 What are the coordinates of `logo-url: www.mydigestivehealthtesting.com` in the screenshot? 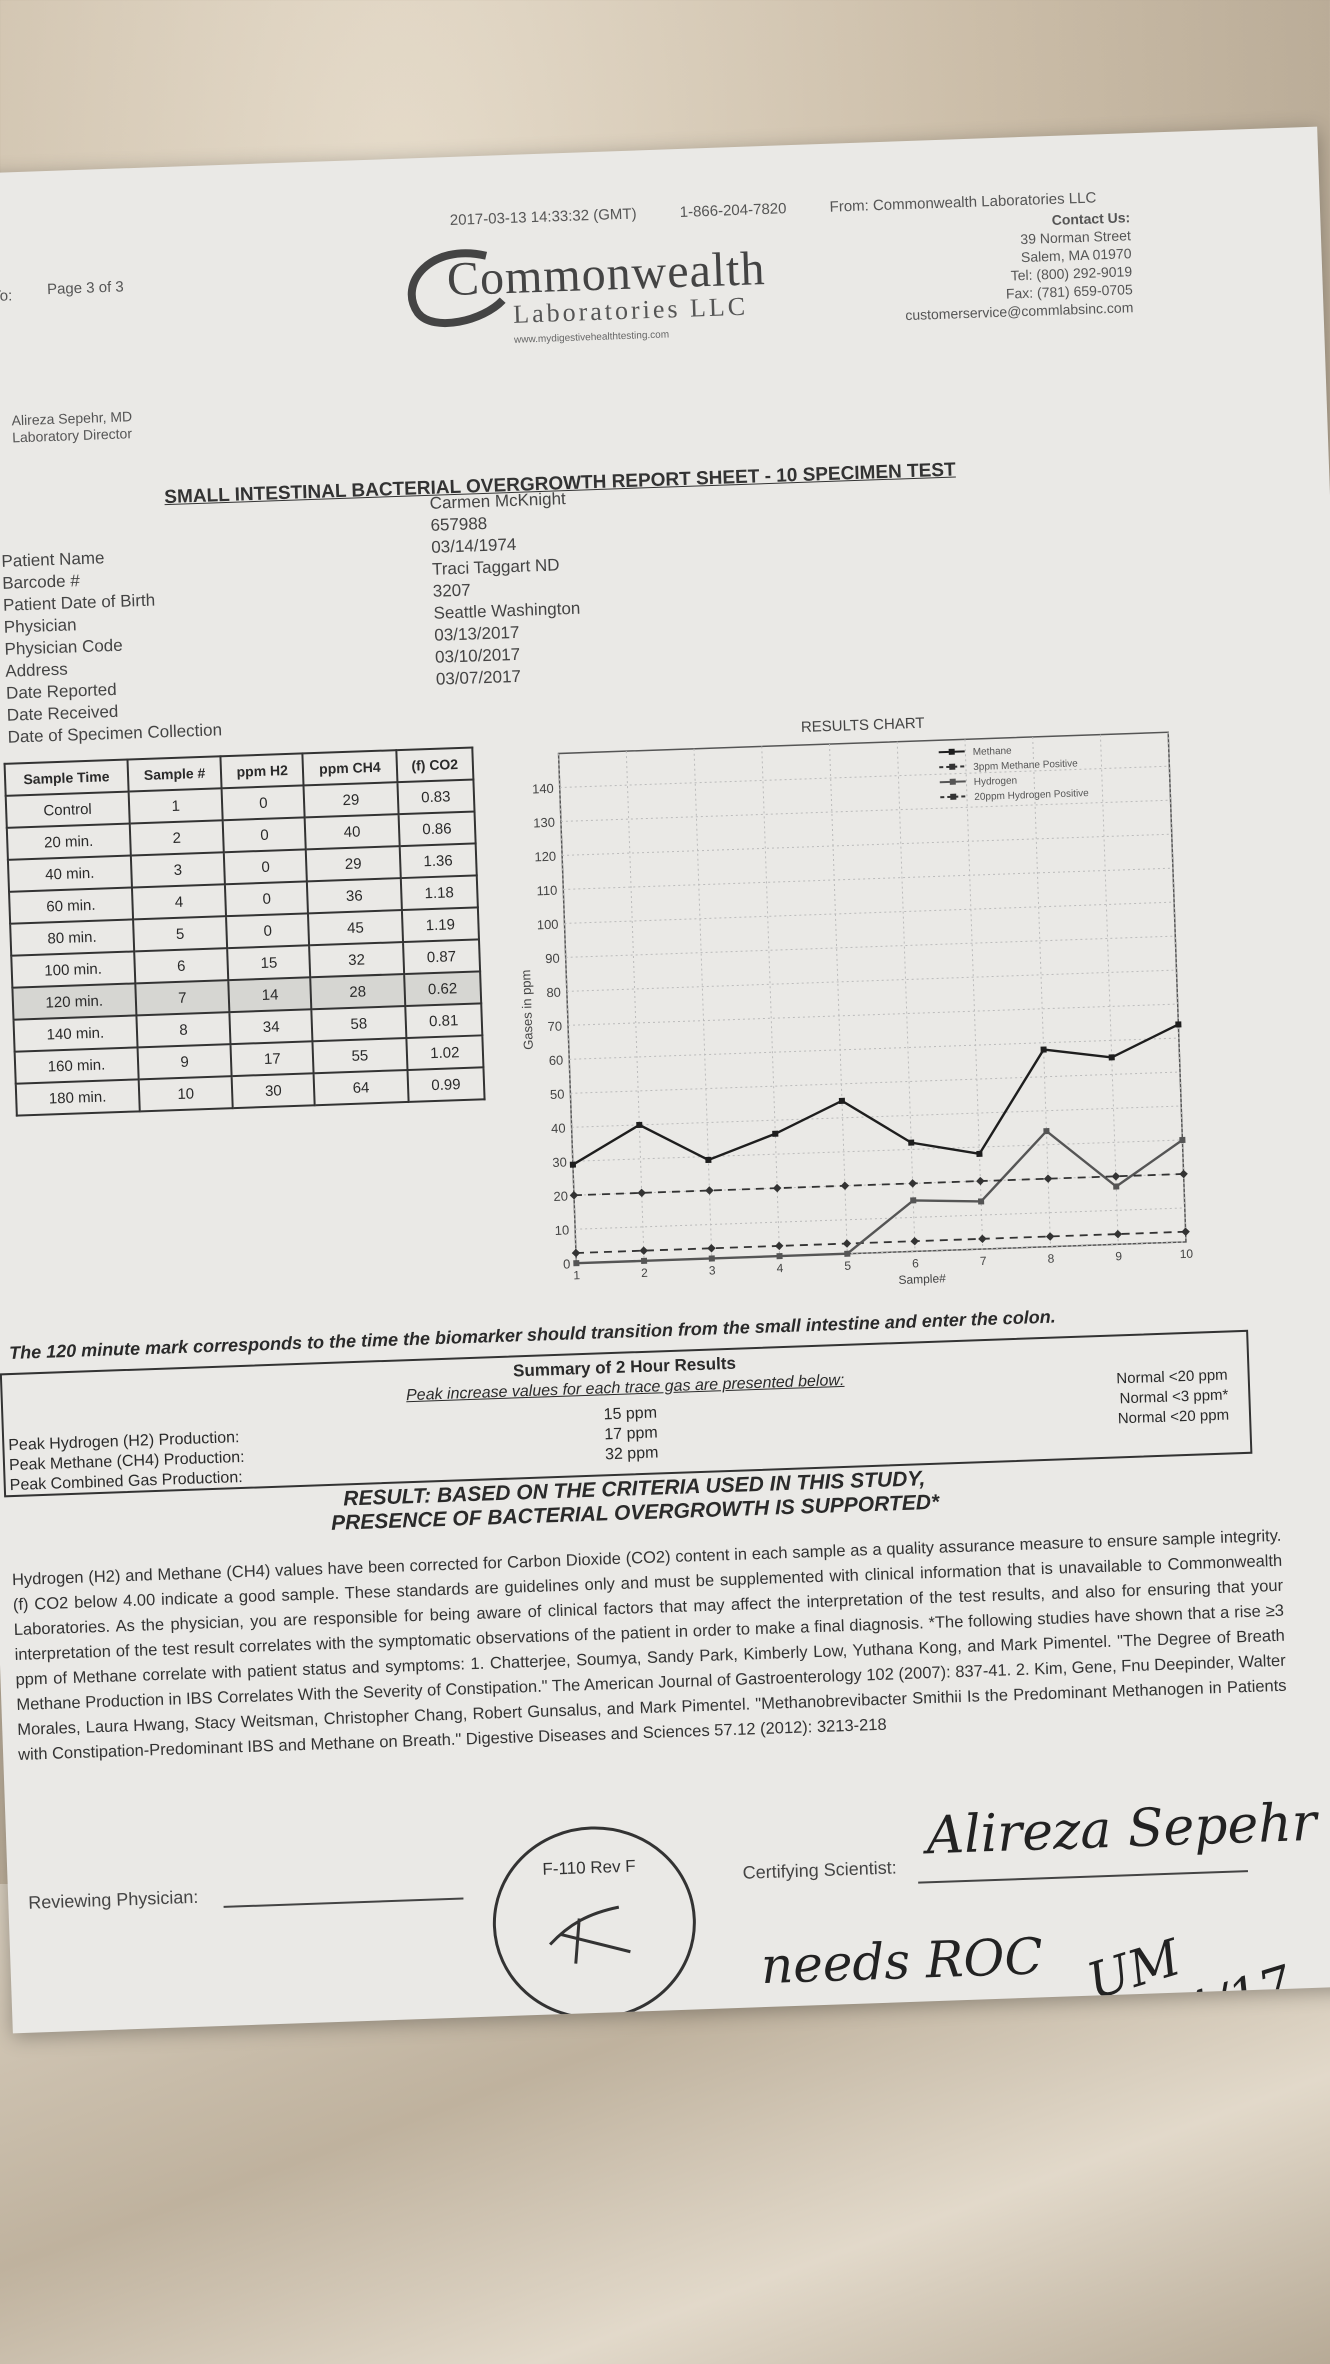 It's located at (591, 337).